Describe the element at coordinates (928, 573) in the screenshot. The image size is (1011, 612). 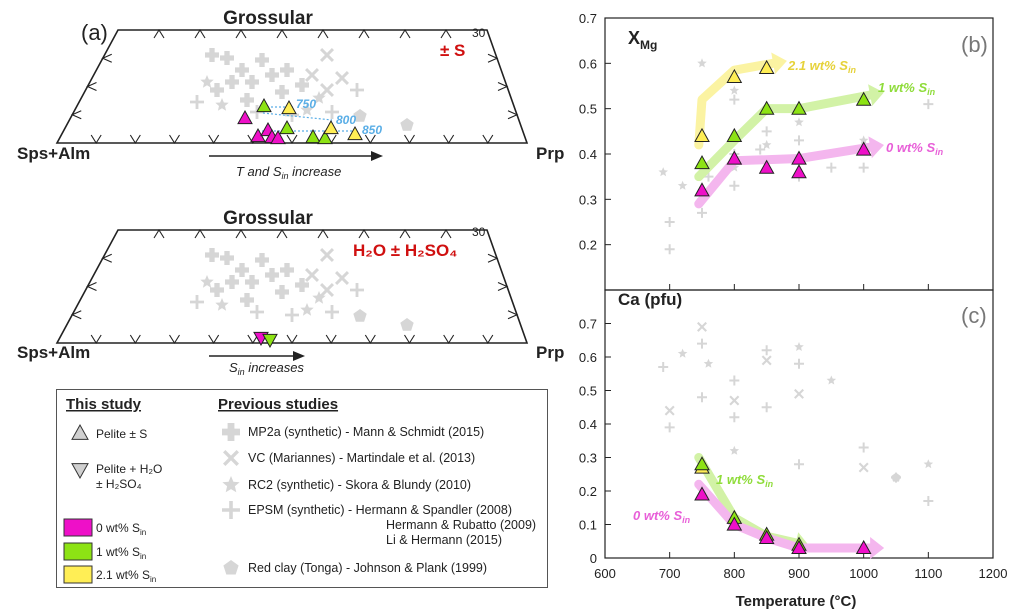
I see `x-tick-label: 1100` at that location.